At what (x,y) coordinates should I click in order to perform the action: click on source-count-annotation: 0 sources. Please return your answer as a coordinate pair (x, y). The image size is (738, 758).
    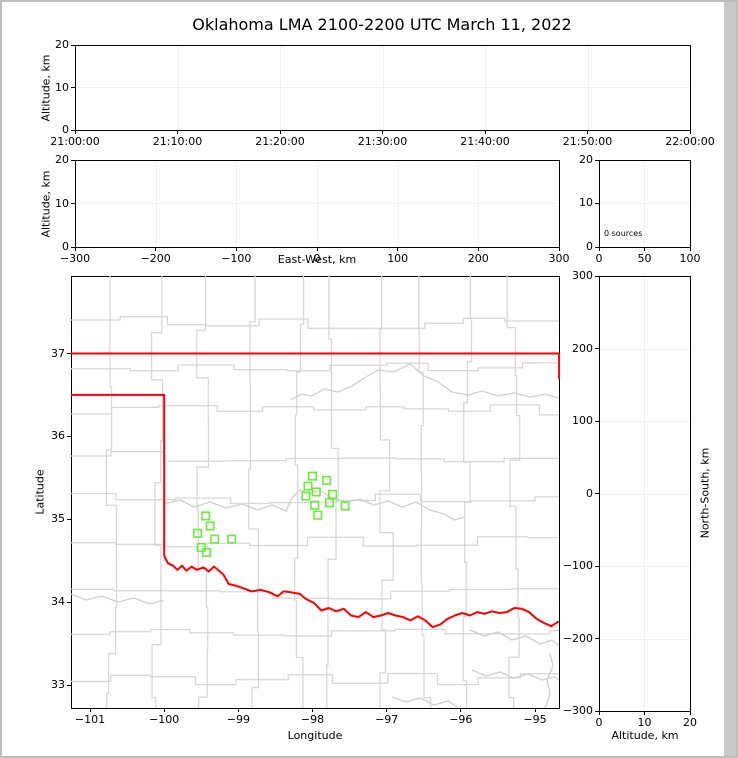
    Looking at the image, I should click on (623, 233).